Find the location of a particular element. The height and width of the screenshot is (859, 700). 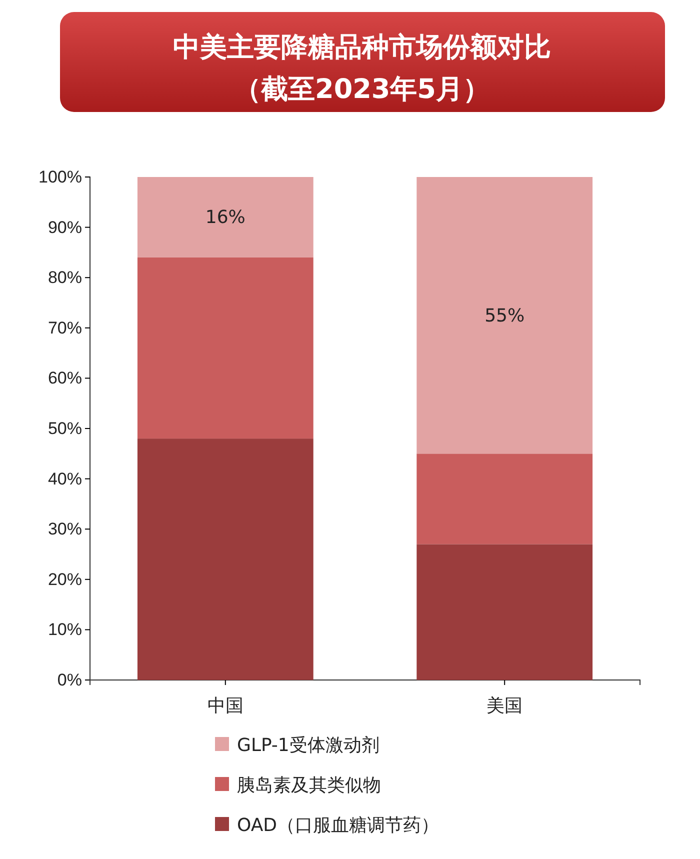

y-tick-label: 70% is located at coordinates (65, 328).